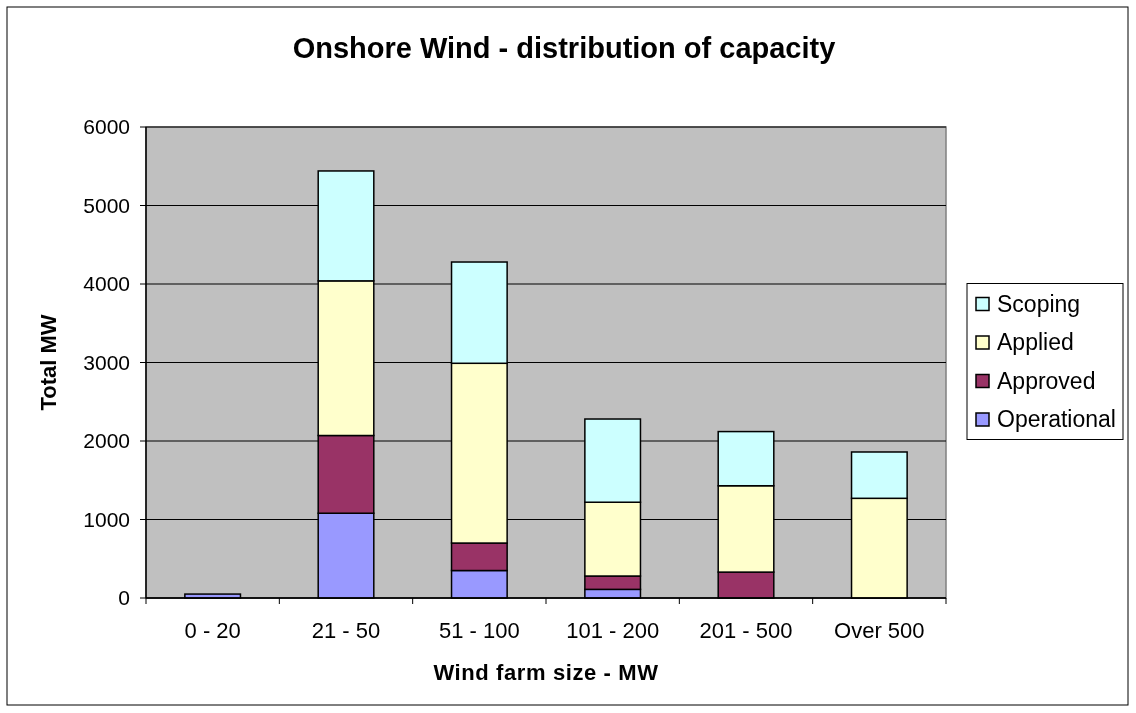 This screenshot has width=1136, height=713. Describe the element at coordinates (106, 284) in the screenshot. I see `y-tick-label: 4000` at that location.